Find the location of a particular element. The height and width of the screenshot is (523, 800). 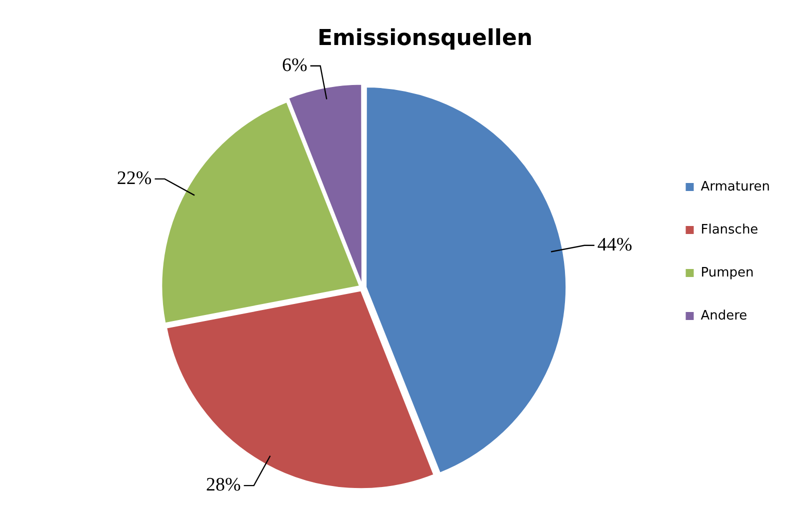

chart-title: Emissionsquellen is located at coordinates (425, 38).